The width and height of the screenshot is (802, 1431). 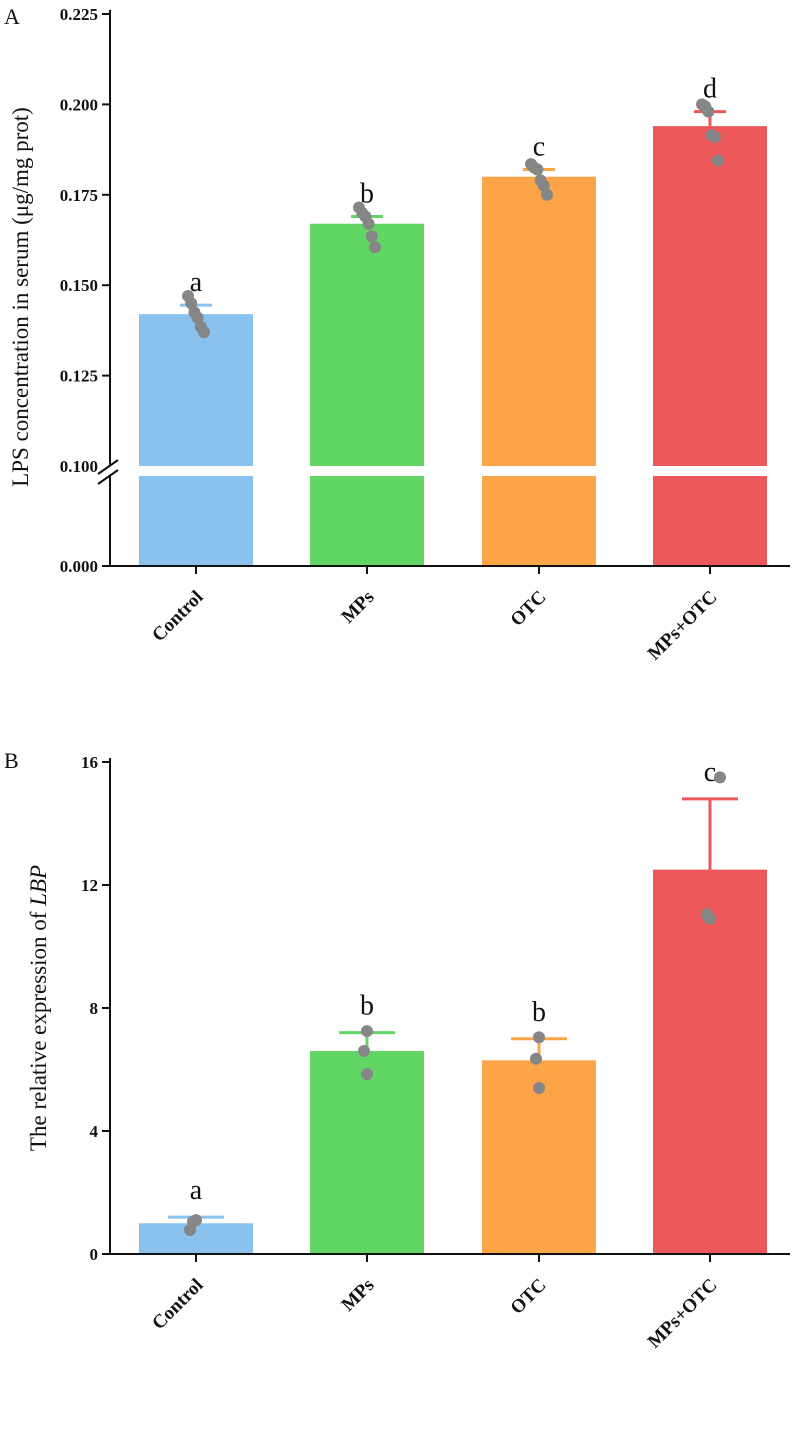 What do you see at coordinates (367, 1152) in the screenshot?
I see `bar-b-mps` at bounding box center [367, 1152].